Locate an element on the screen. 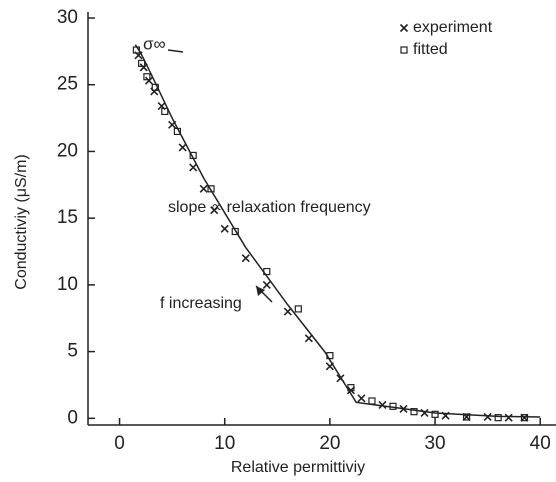 This screenshot has width=556, height=482. y-tick-label: 25 is located at coordinates (67, 84).